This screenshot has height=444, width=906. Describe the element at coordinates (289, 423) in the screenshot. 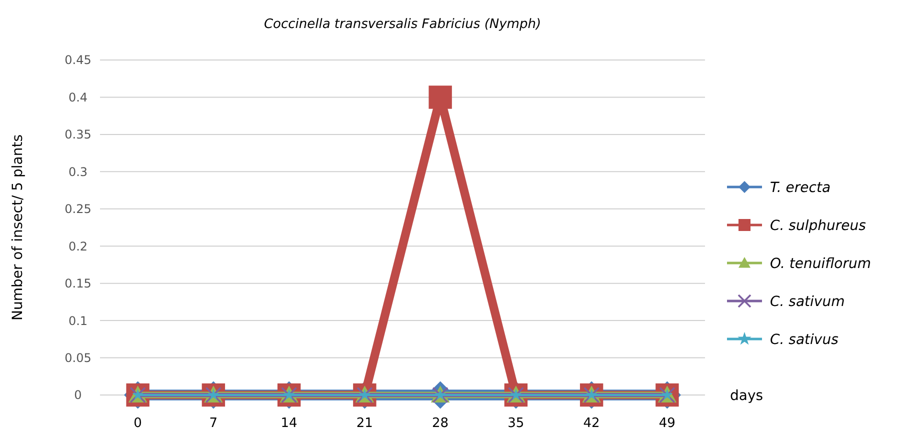

I see `x-tick-label: 14` at that location.